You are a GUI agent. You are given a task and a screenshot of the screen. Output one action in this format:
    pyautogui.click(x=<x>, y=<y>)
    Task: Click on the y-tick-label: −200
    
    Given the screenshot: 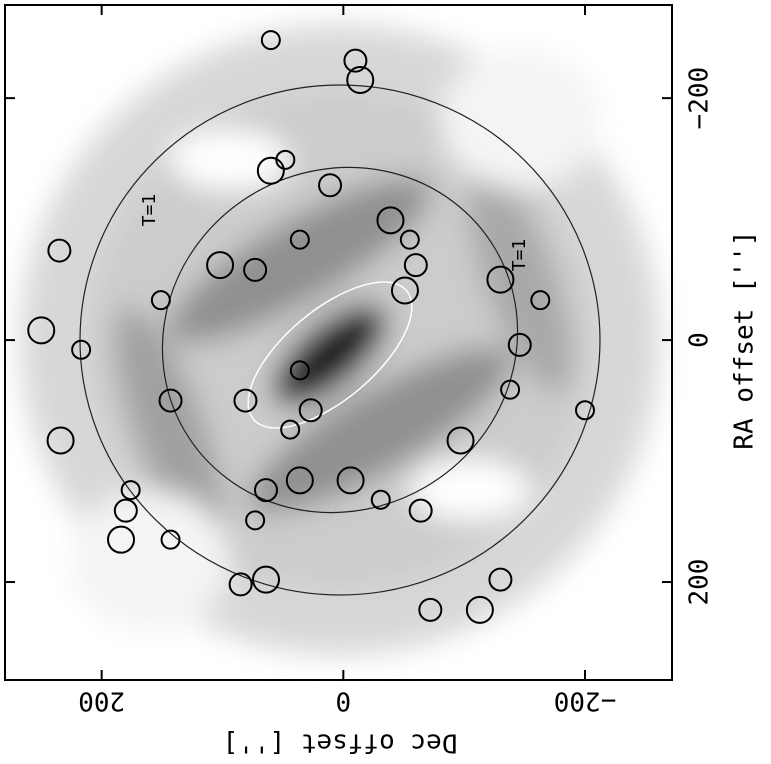 What is the action you would take?
    pyautogui.click(x=700, y=98)
    